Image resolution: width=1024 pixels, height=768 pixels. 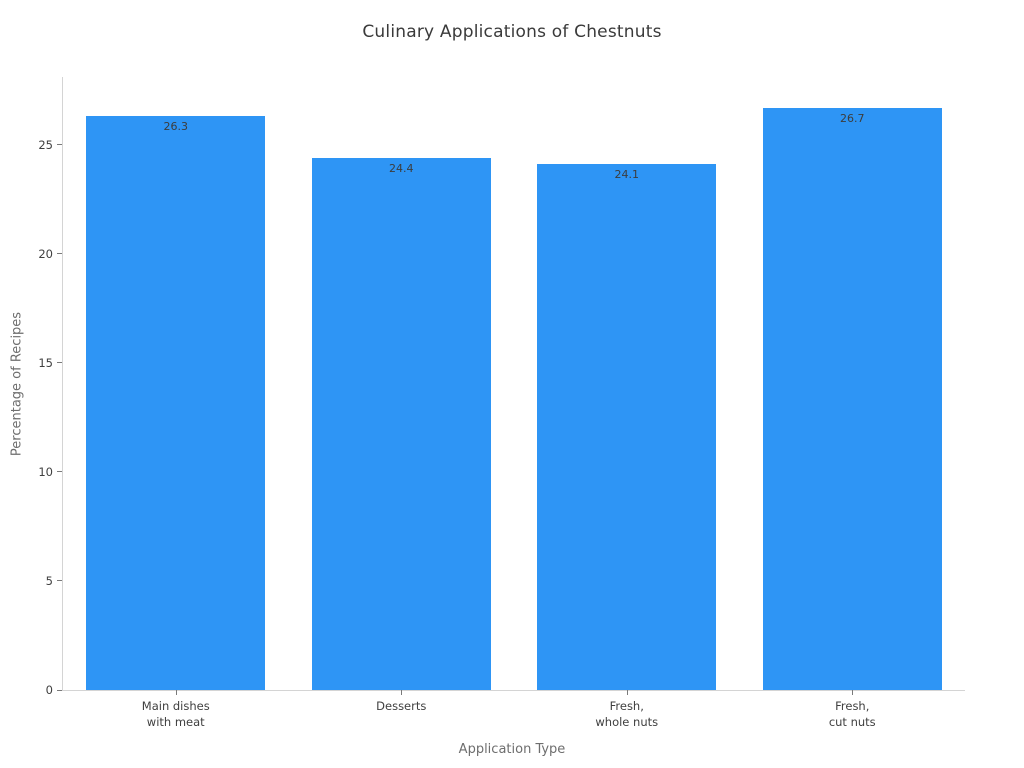 I want to click on y-tick-label: 15, so click(x=45, y=362).